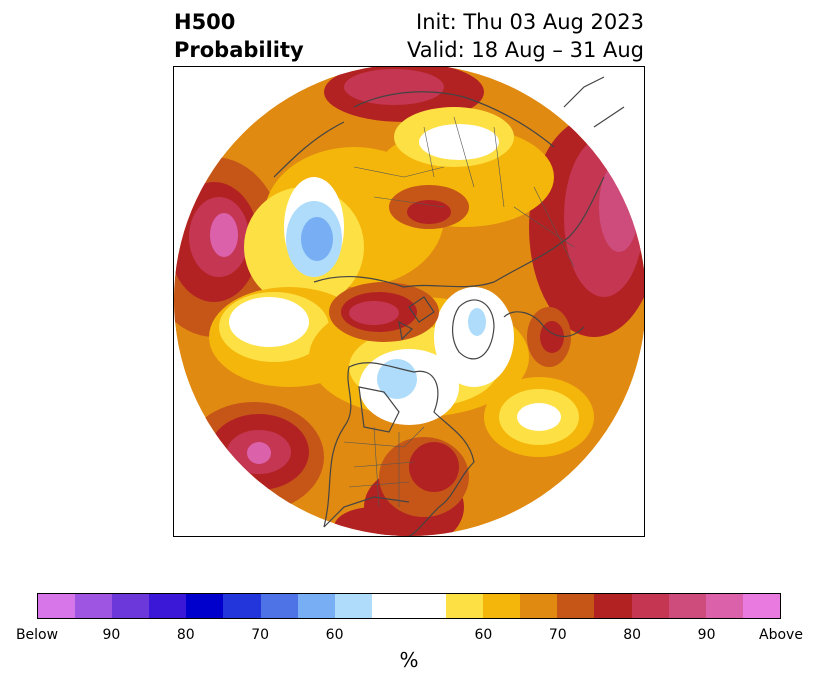  I want to click on anomaly-west-pacific-peak, so click(224, 235).